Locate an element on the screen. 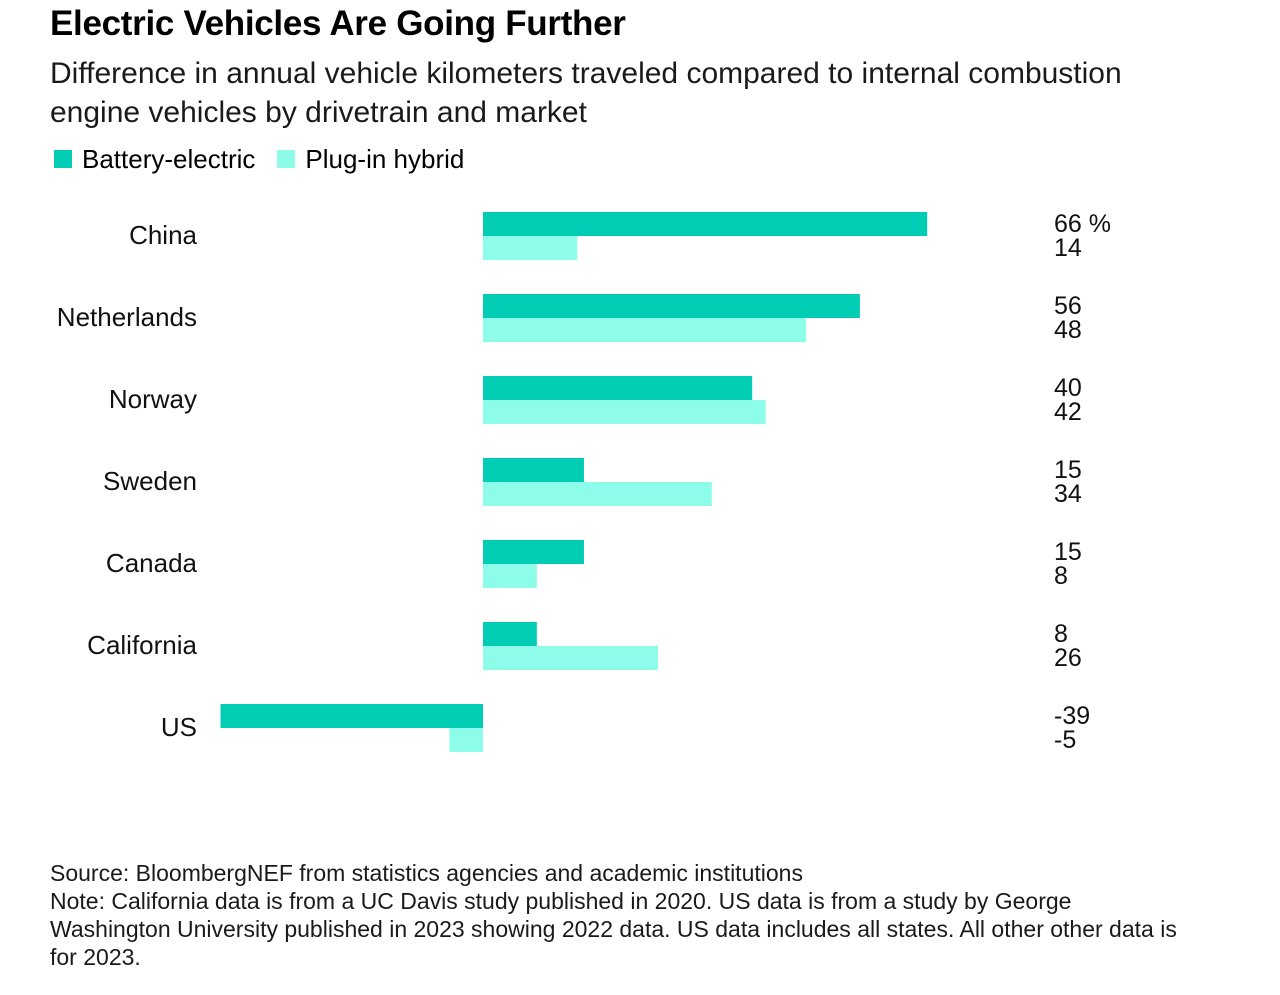  value-label-plug-in-hybrid-netherlands: 48 is located at coordinates (1068, 330).